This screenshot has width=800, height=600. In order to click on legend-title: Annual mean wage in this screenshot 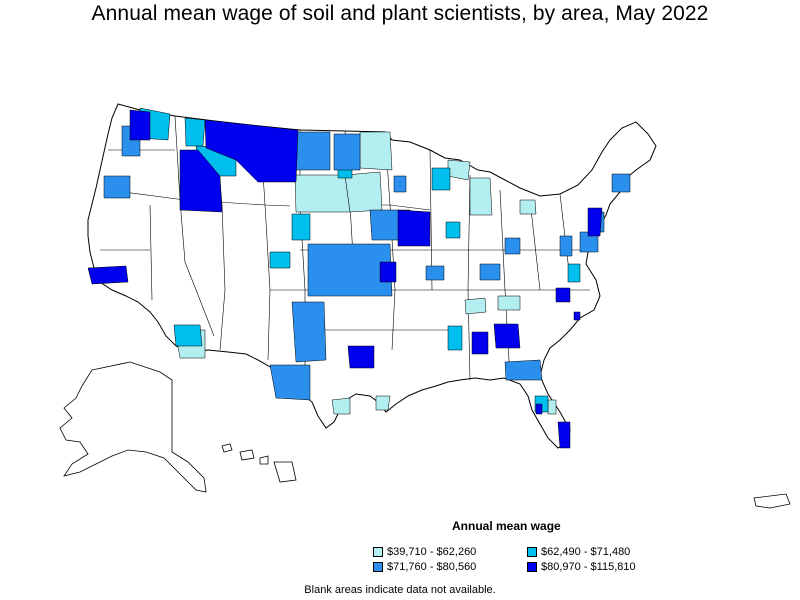, I will do `click(506, 526)`.